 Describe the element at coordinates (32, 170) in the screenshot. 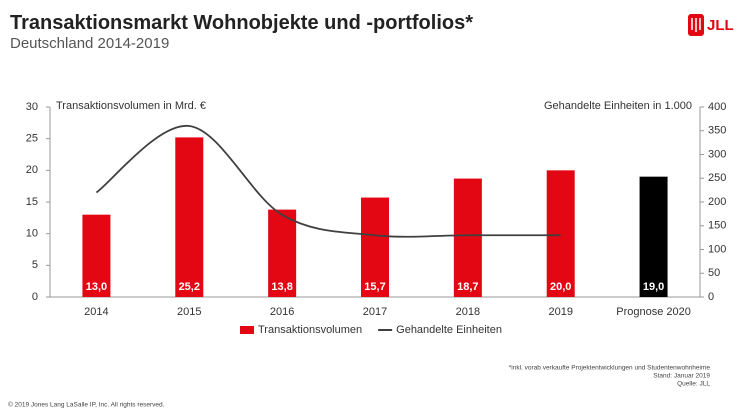

I see `y-tick-label: 20` at that location.